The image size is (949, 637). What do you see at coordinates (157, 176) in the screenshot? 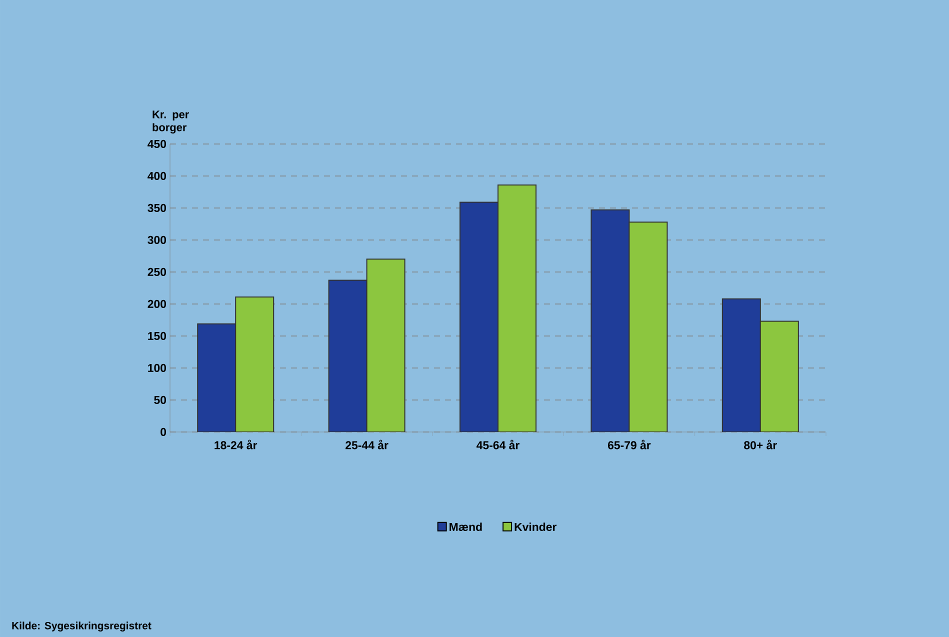
I see `y-tick-label: 400` at bounding box center [157, 176].